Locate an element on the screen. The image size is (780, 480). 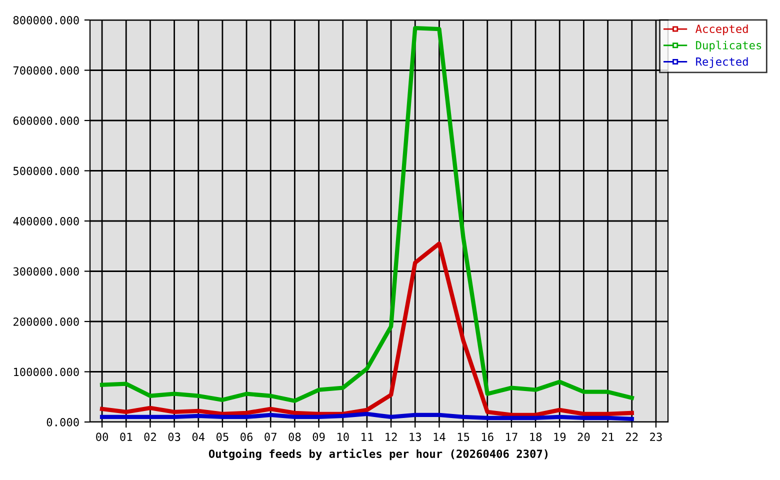
y-tick-label: 0.000 is located at coordinates (62, 422).